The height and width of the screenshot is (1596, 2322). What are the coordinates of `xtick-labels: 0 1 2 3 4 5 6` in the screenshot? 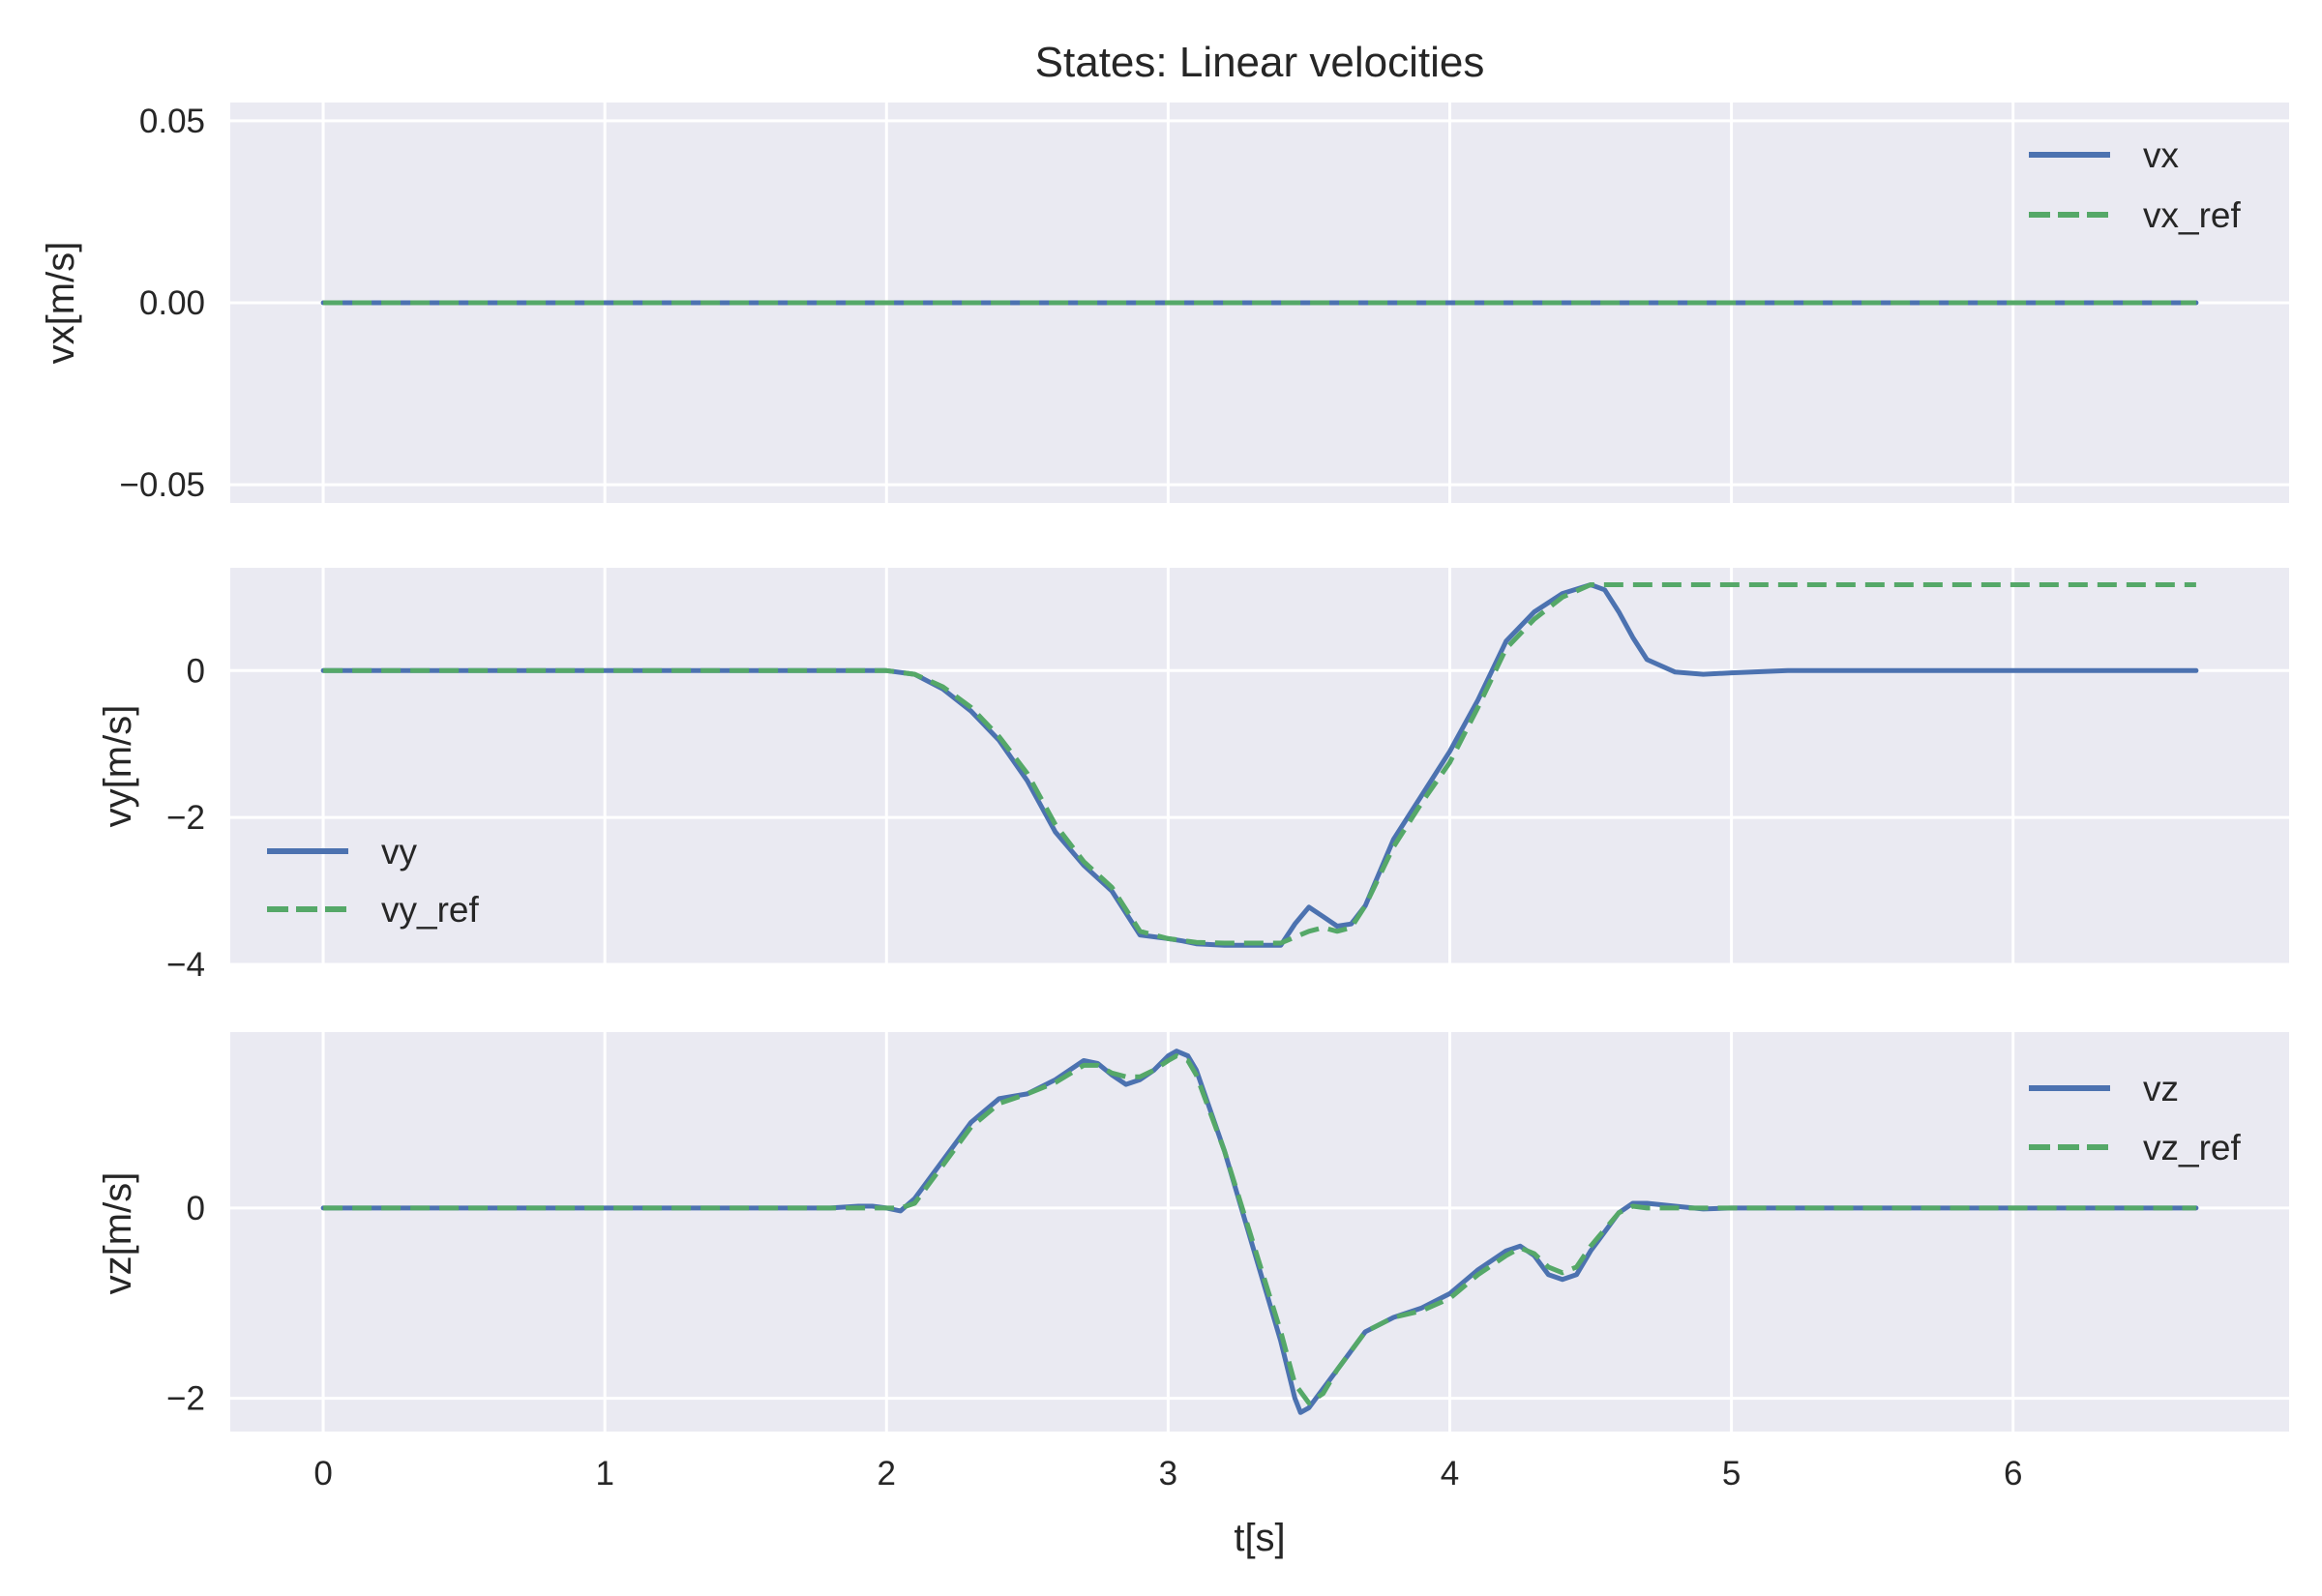 It's located at (1167, 1474).